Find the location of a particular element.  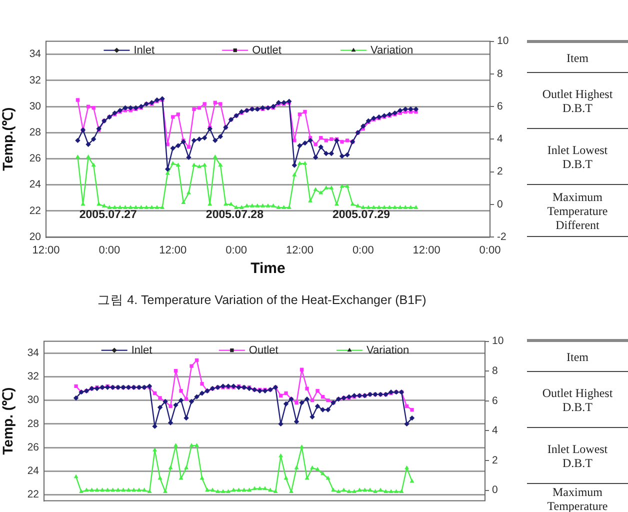

annotation: 2005.07.28 is located at coordinates (235, 215).